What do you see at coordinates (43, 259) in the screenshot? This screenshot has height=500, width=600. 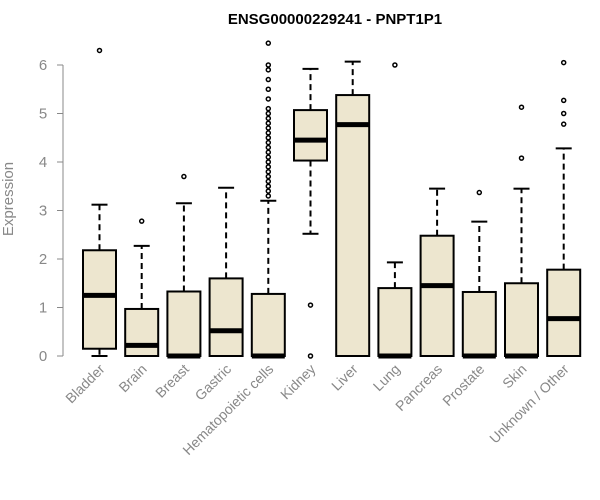 I see `y-tick-label: 2` at bounding box center [43, 259].